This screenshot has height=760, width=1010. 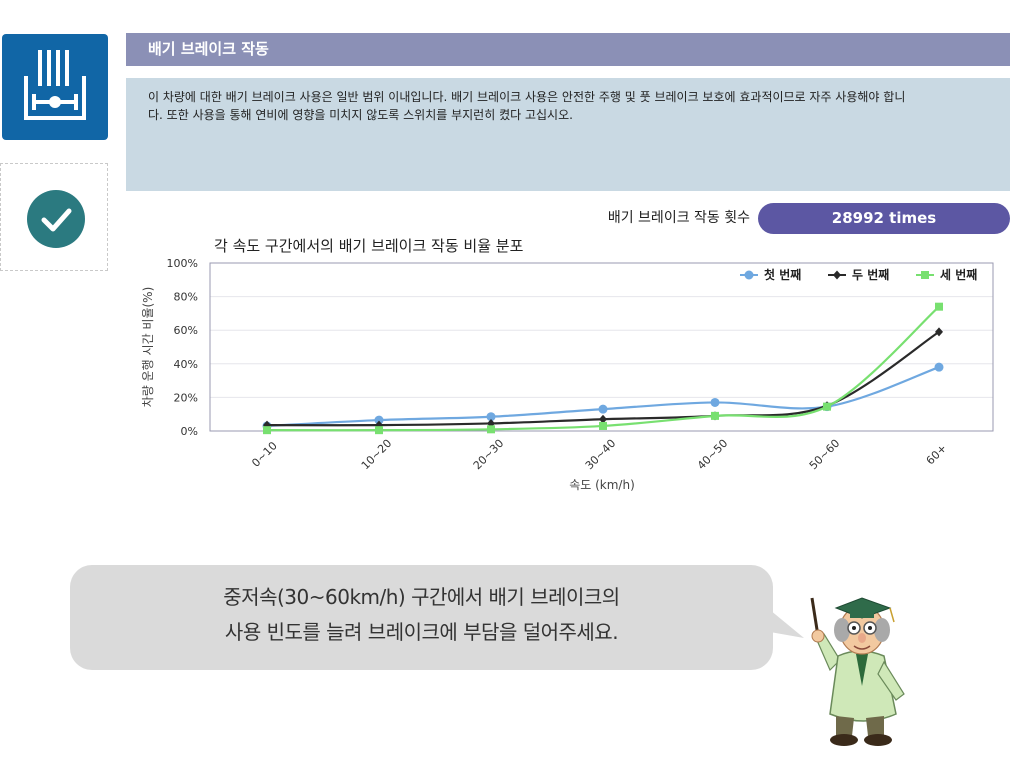 I want to click on chart-title: 각 속도 구간에서의 배기 브레이크 작동 비율 분포, so click(x=369, y=246).